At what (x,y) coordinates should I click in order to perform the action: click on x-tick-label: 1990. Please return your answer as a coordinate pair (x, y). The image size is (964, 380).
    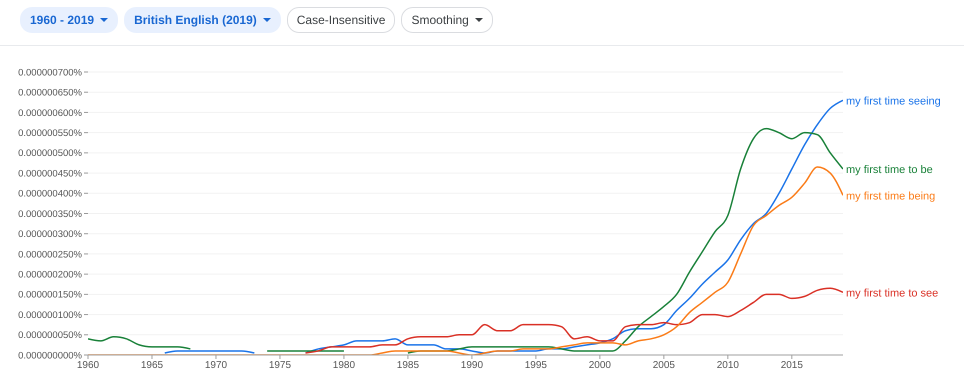
    Looking at the image, I should click on (472, 366).